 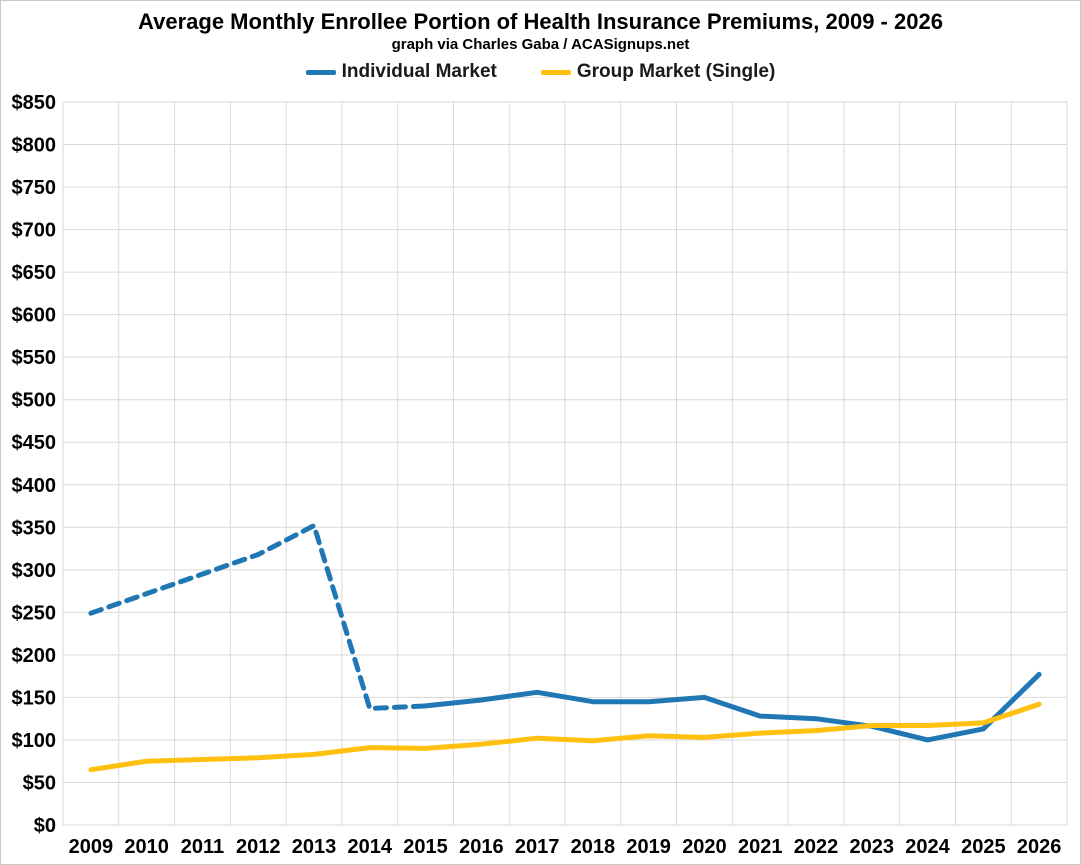 I want to click on x-axis-tick-label: 2016, so click(x=481, y=847).